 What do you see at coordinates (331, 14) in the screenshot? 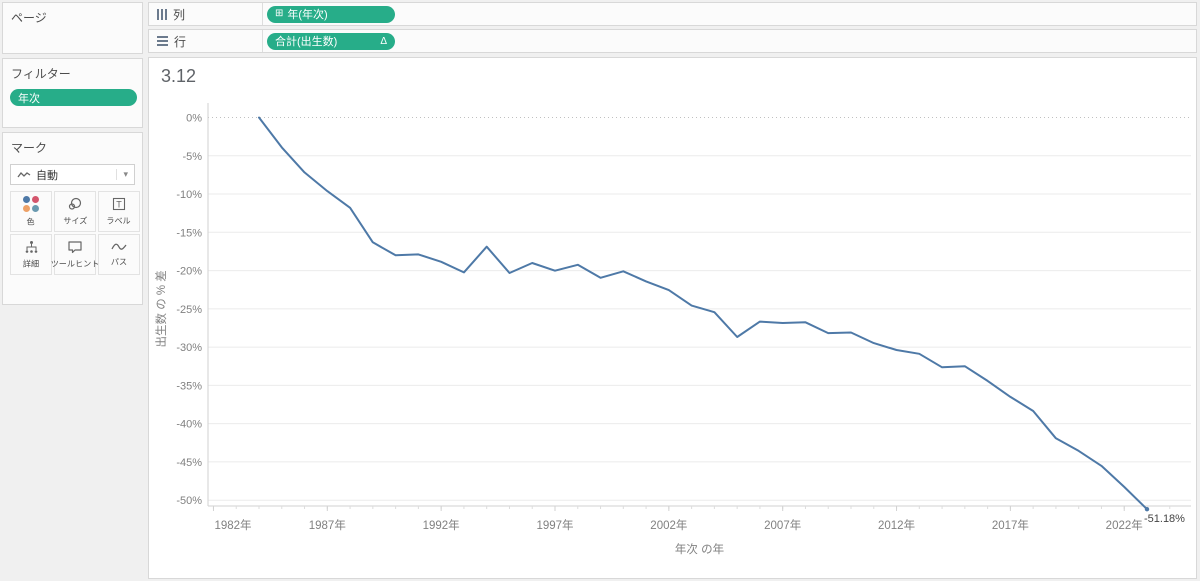
I see `columns-pill-year: ⊞ 年(年次)` at bounding box center [331, 14].